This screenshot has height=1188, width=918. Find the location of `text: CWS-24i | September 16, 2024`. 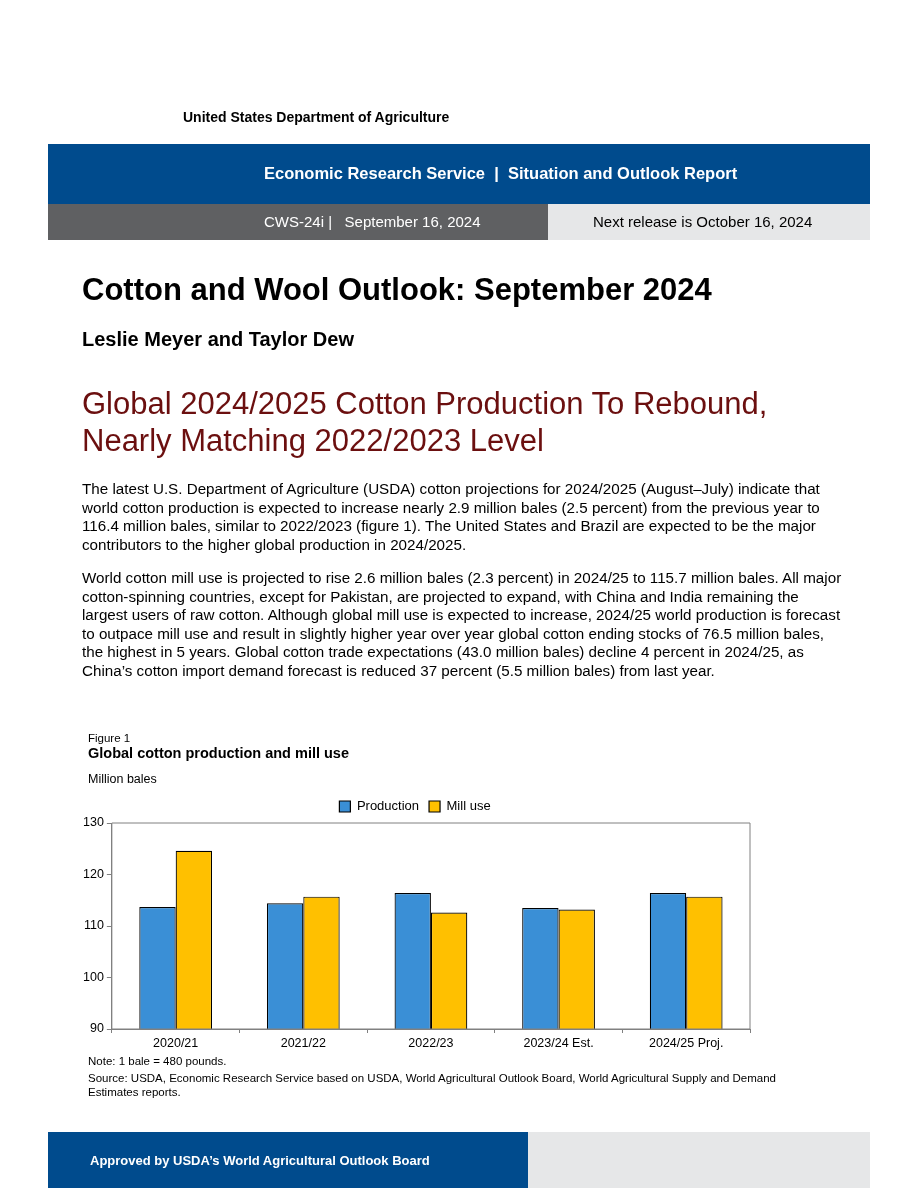

text: CWS-24i | September 16, 2024 is located at coordinates (372, 221).